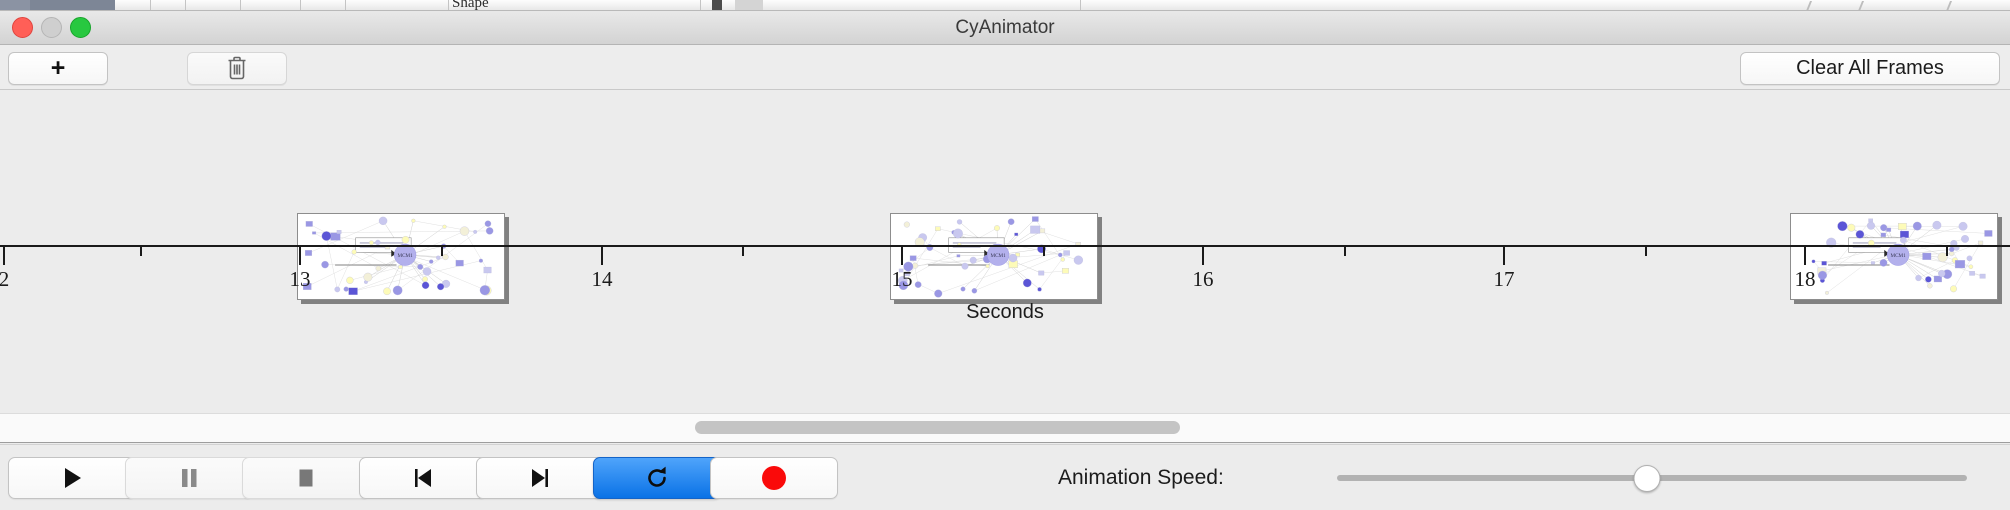 This screenshot has height=510, width=2010. Describe the element at coordinates (1141, 477) in the screenshot. I see `animation-speed-label: Animation Speed:` at that location.